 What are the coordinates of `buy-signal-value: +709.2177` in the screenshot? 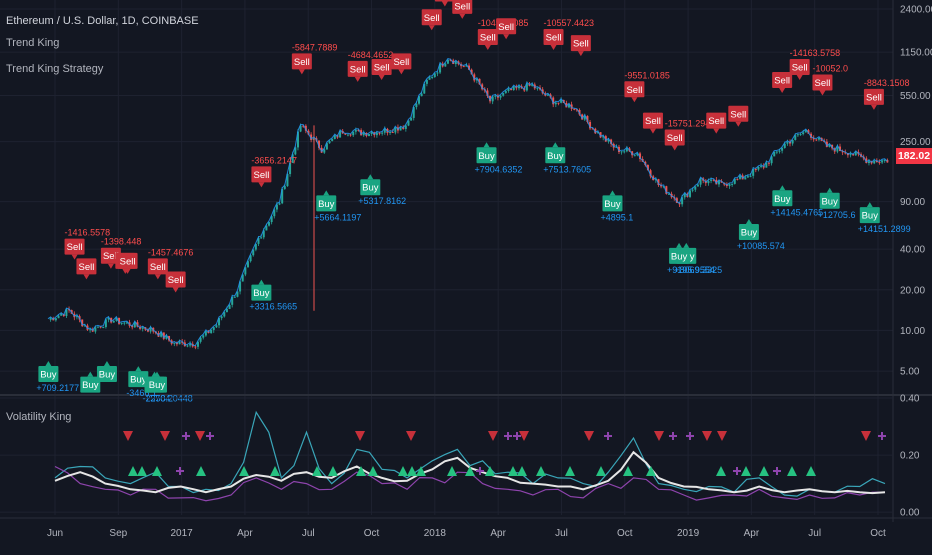 It's located at (57, 388).